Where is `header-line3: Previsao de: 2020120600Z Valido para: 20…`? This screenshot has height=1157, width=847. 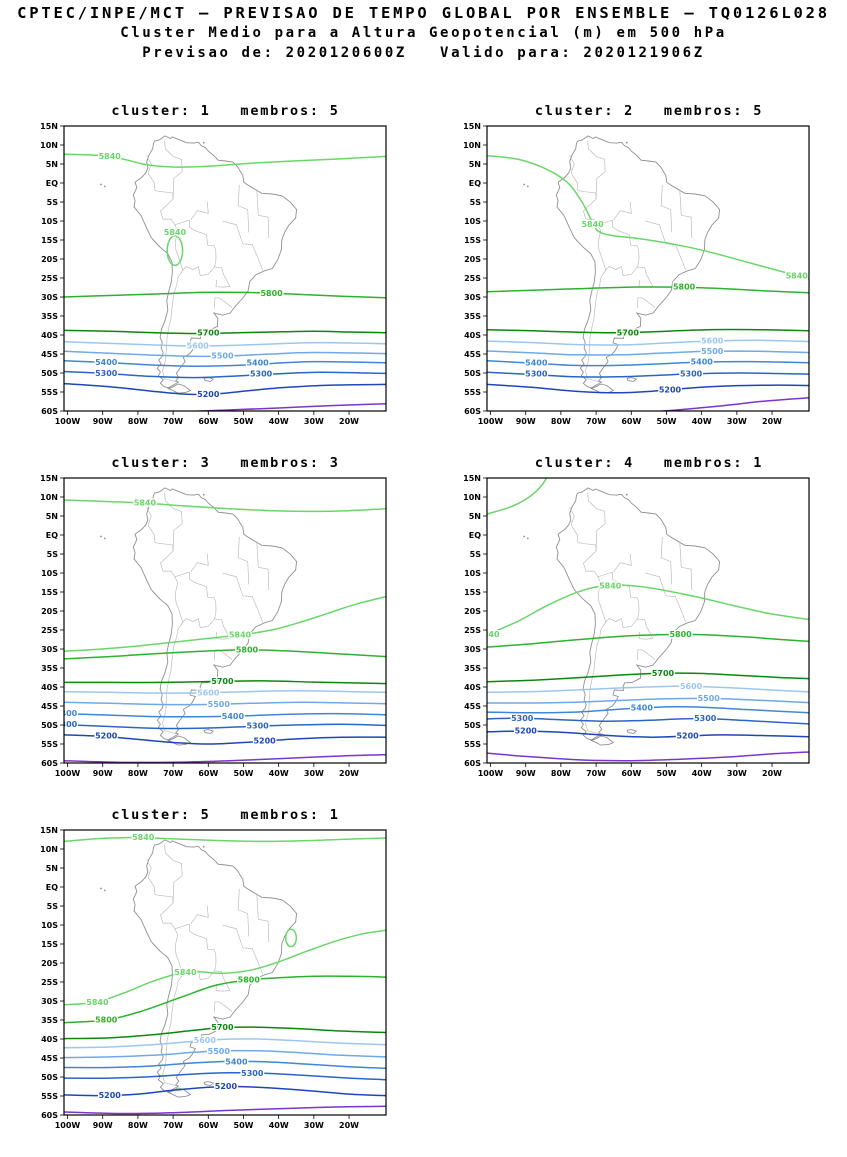 header-line3: Previsao de: 2020120600Z Valido para: 20… is located at coordinates (423, 53).